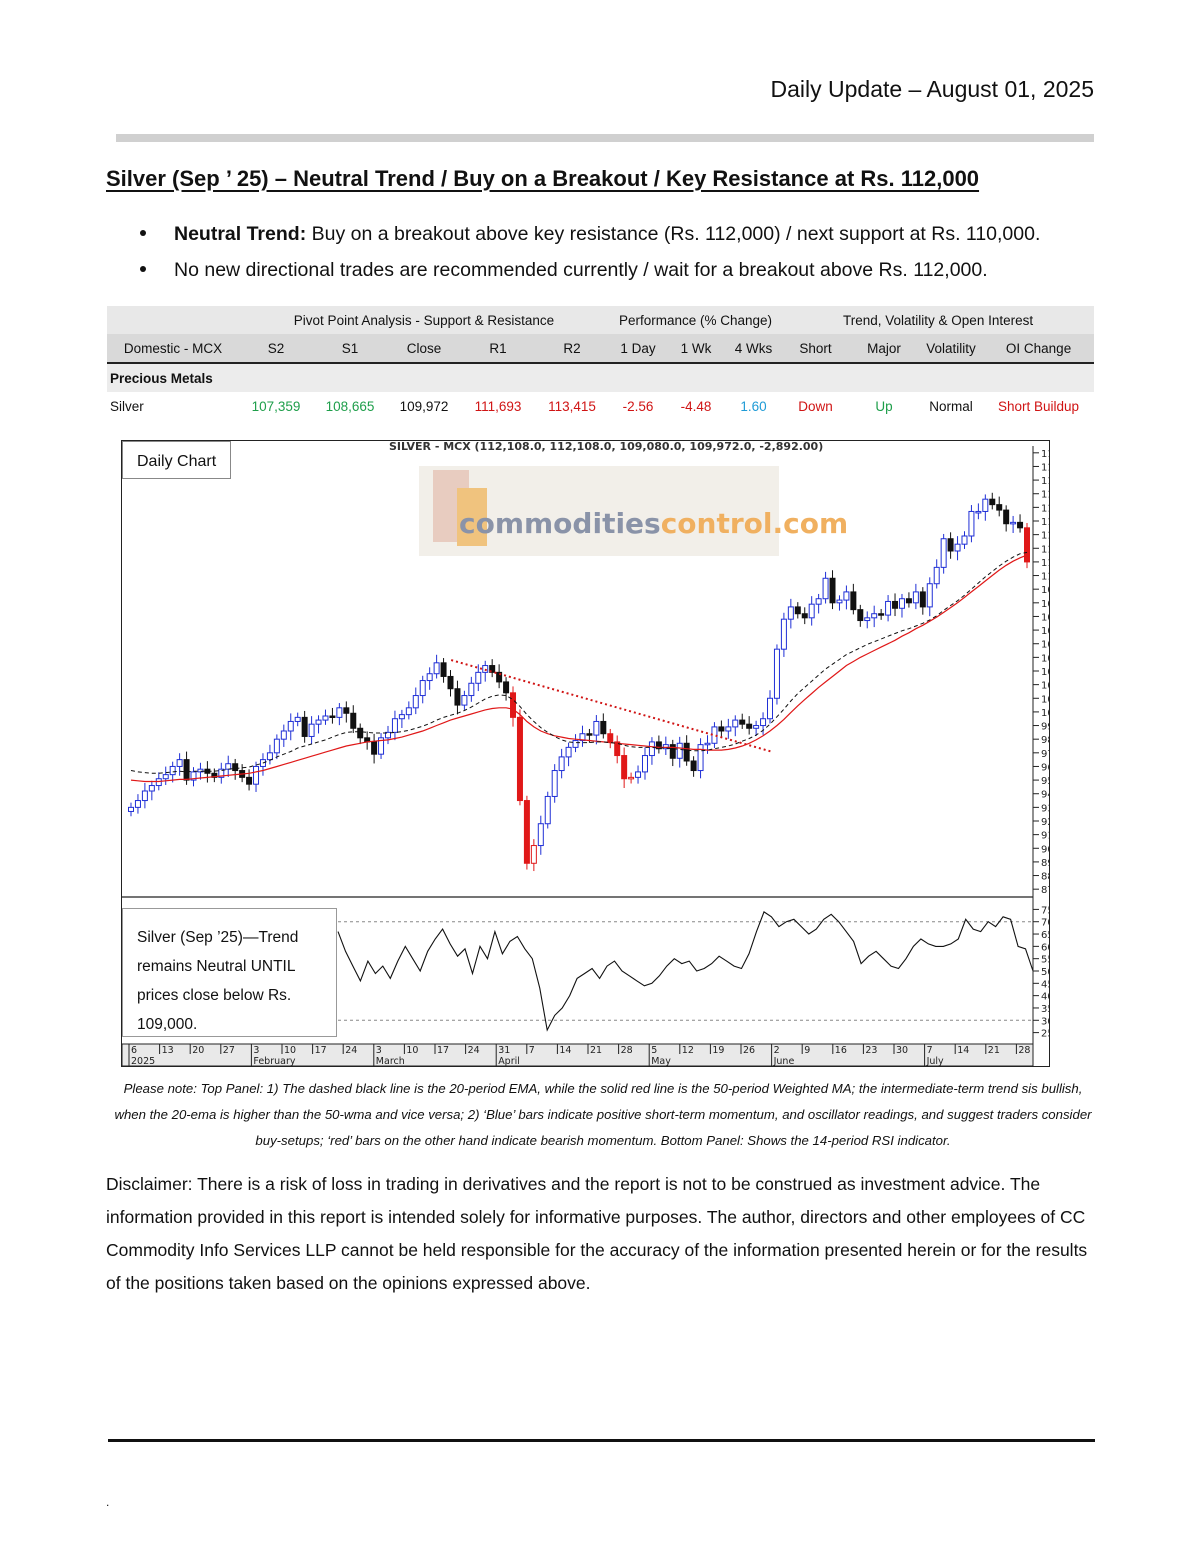  What do you see at coordinates (688, 1050) in the screenshot?
I see `date-day-label: 12` at bounding box center [688, 1050].